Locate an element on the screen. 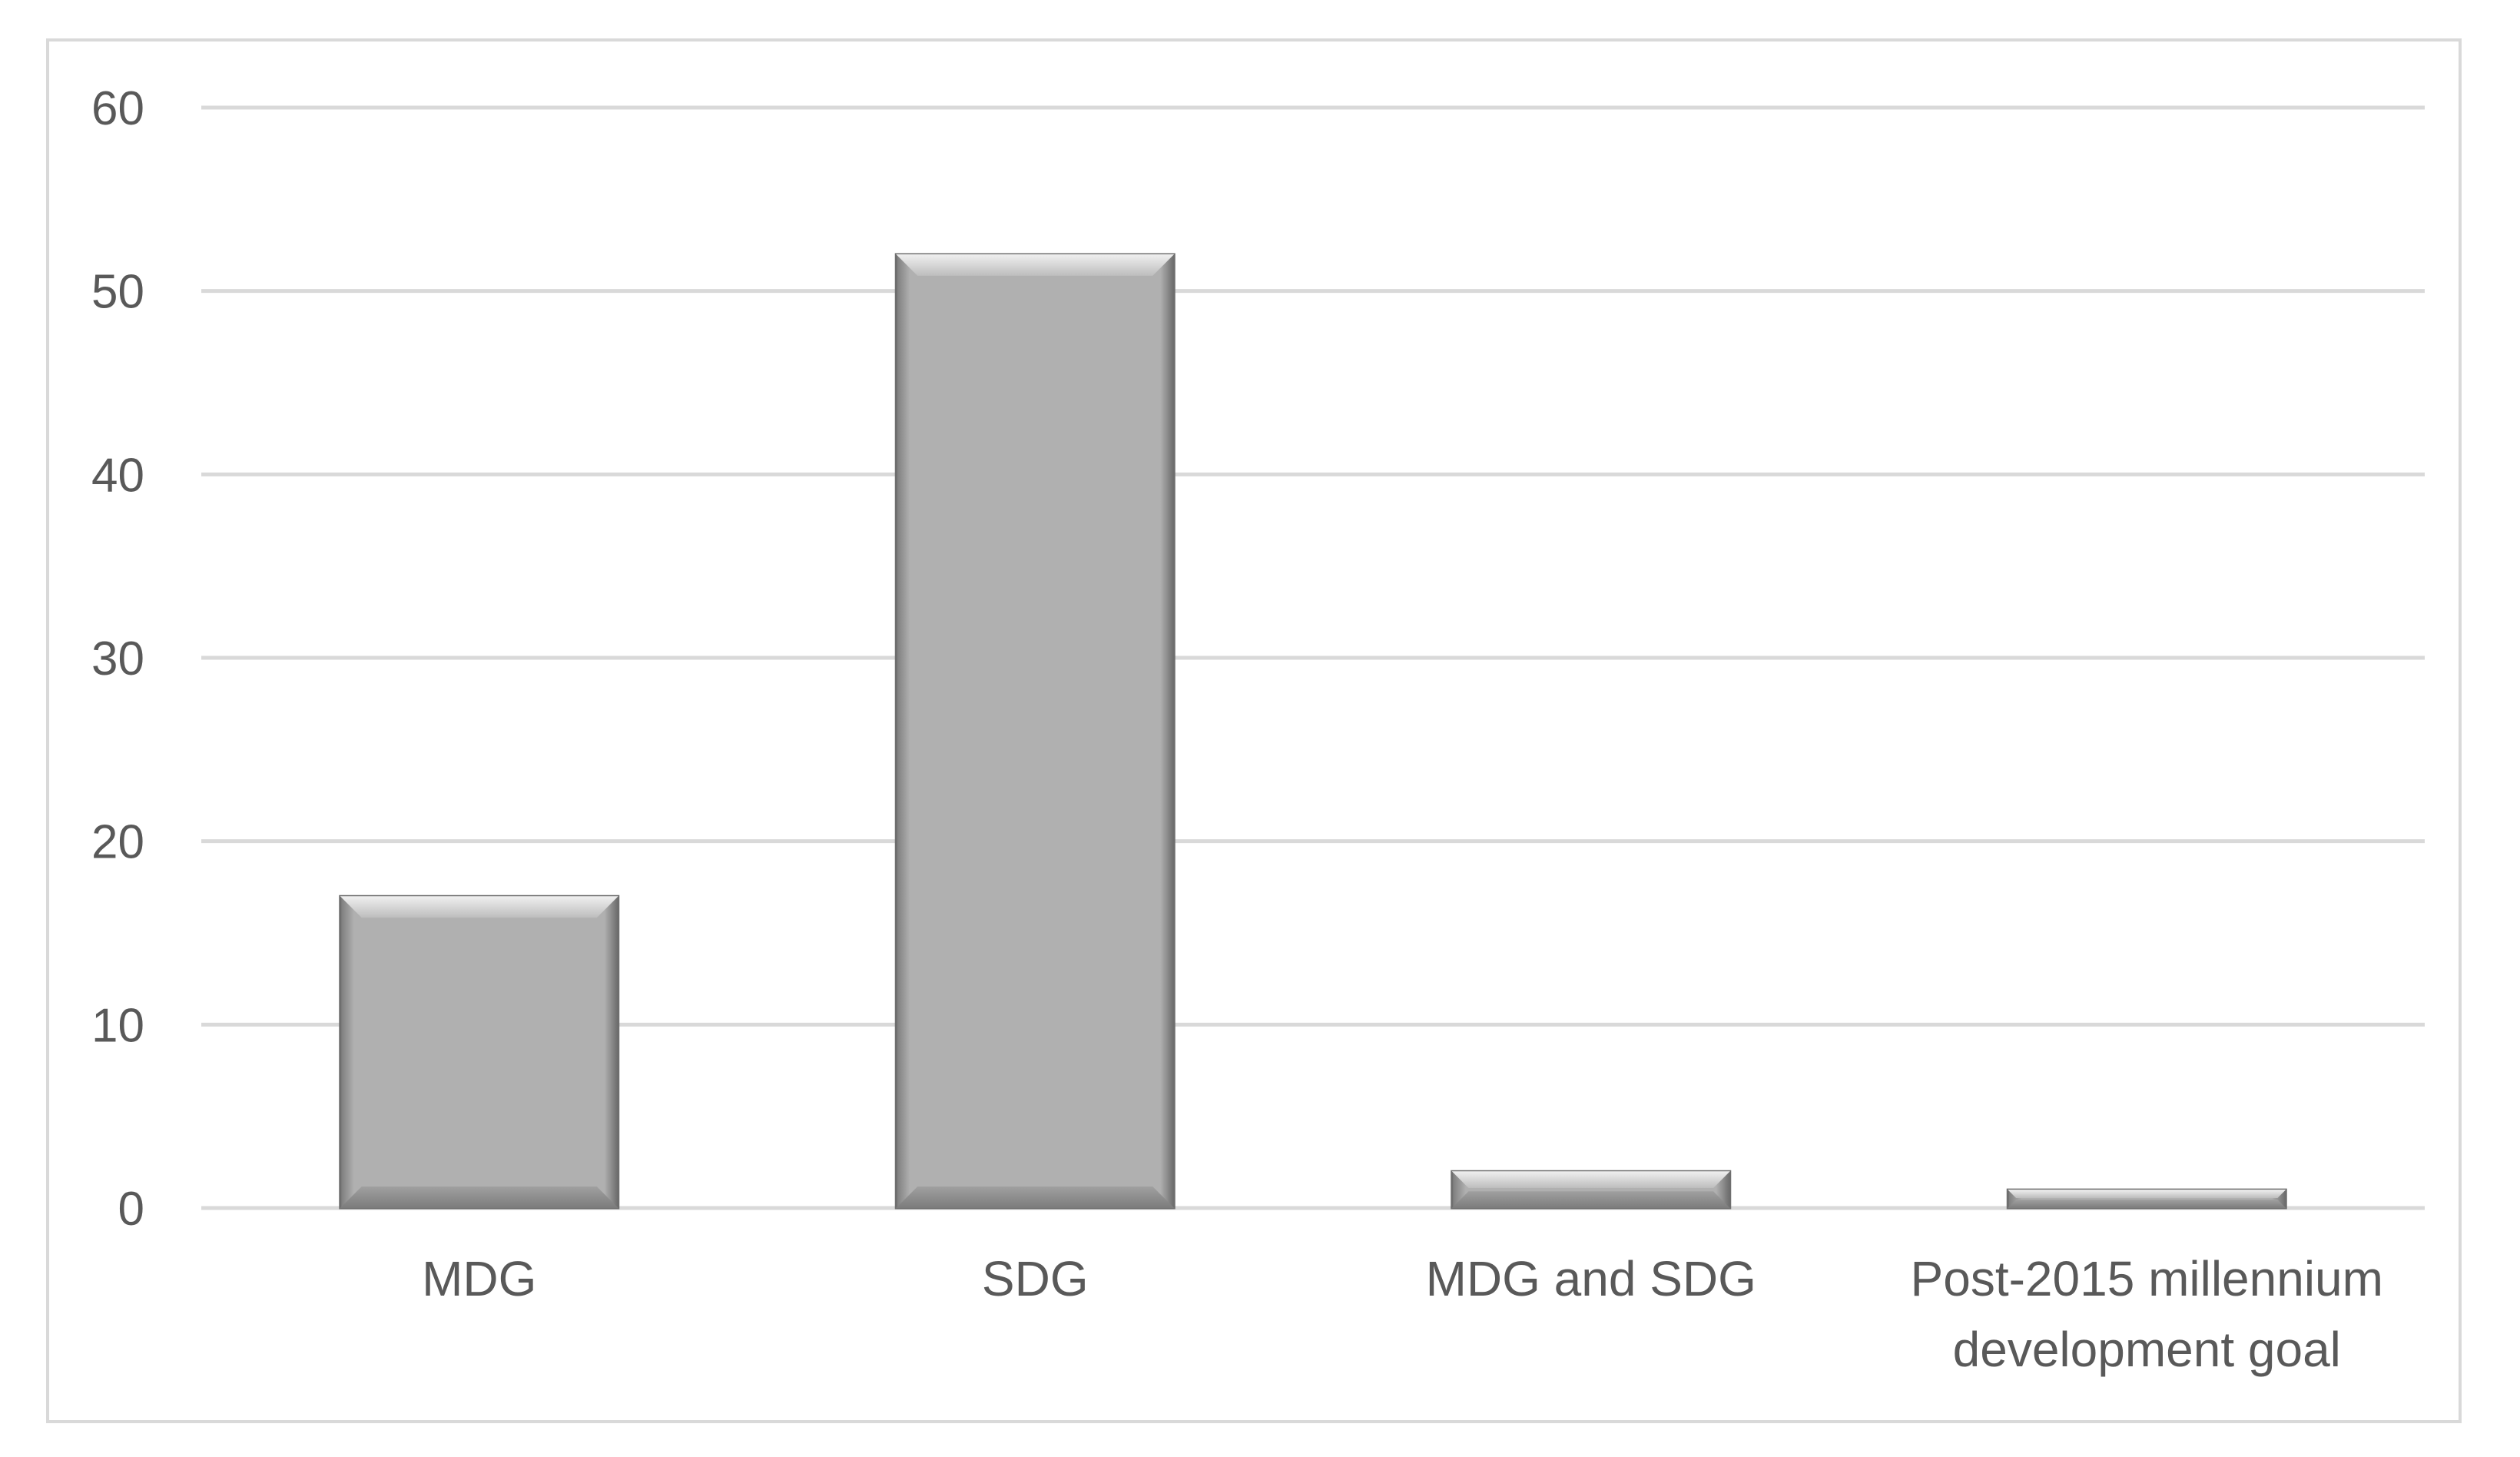  y-tick-label: 0 is located at coordinates (131, 1209).